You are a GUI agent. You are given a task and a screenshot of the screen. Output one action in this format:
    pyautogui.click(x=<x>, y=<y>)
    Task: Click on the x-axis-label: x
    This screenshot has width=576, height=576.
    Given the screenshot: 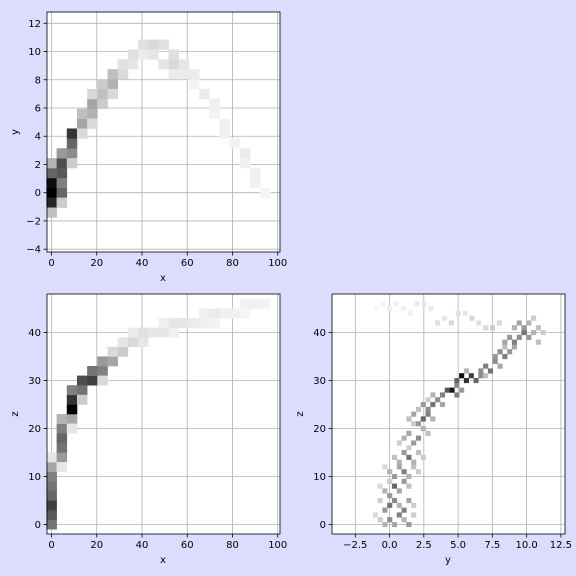 What is the action you would take?
    pyautogui.click(x=163, y=278)
    